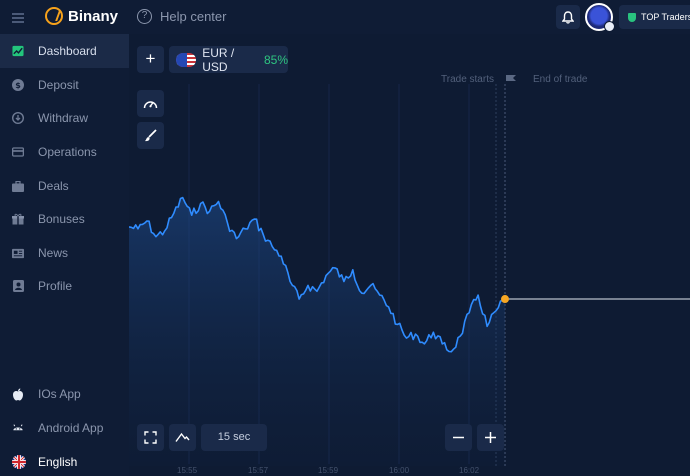  Describe the element at coordinates (18, 219) in the screenshot. I see `gift-icon` at that location.